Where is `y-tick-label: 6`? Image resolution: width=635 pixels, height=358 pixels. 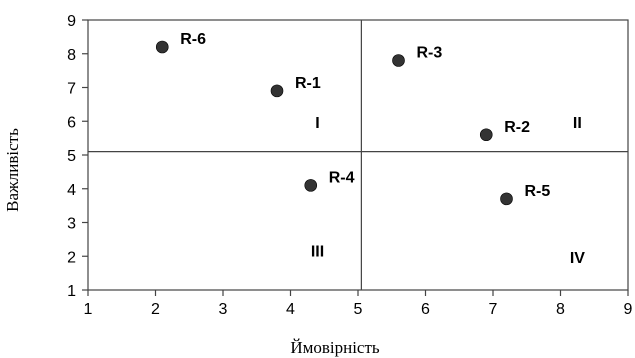 y-tick-label: 6 is located at coordinates (71, 122).